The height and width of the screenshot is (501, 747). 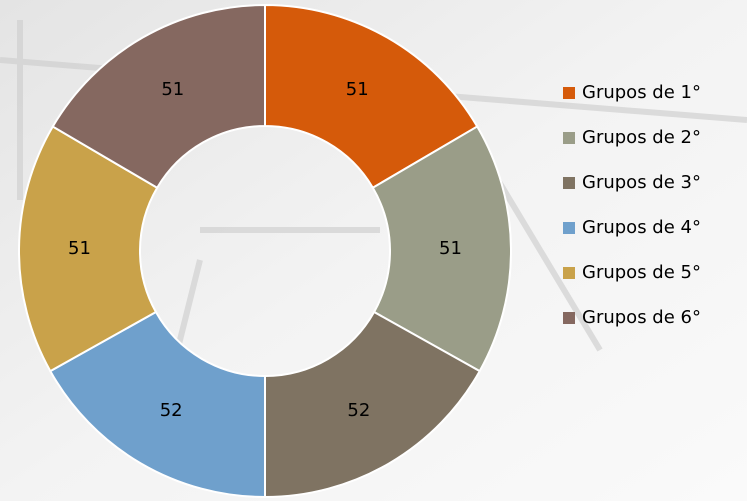 I want to click on legend-label: Grupos de 4°, so click(x=641, y=227).